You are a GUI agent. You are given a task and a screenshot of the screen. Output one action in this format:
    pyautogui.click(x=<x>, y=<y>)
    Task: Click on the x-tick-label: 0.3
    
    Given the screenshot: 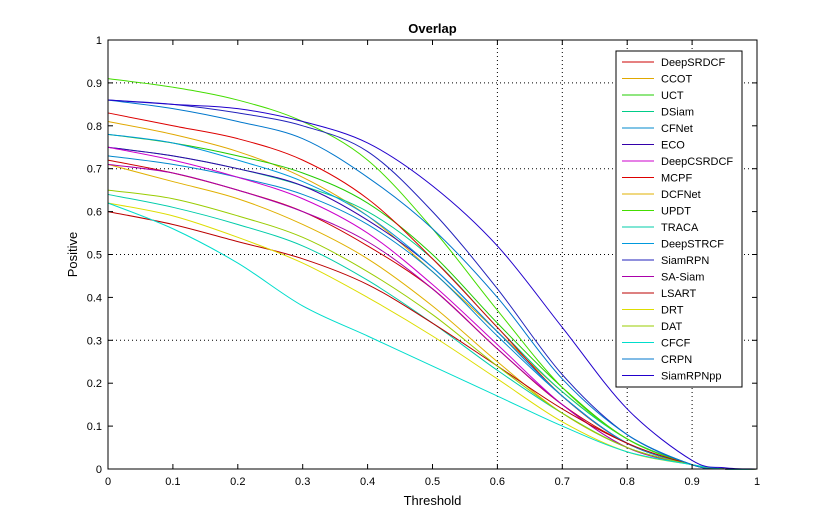 What is the action you would take?
    pyautogui.click(x=302, y=482)
    